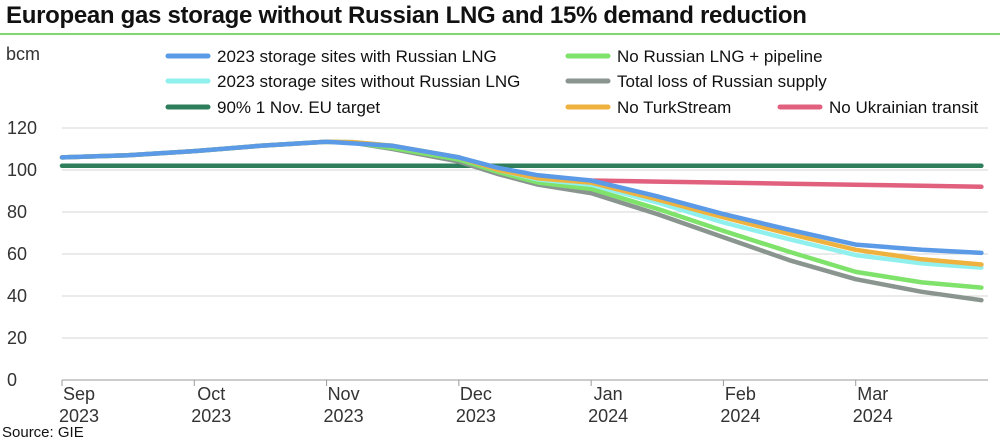  I want to click on y-tick-label: 60, so click(17, 254).